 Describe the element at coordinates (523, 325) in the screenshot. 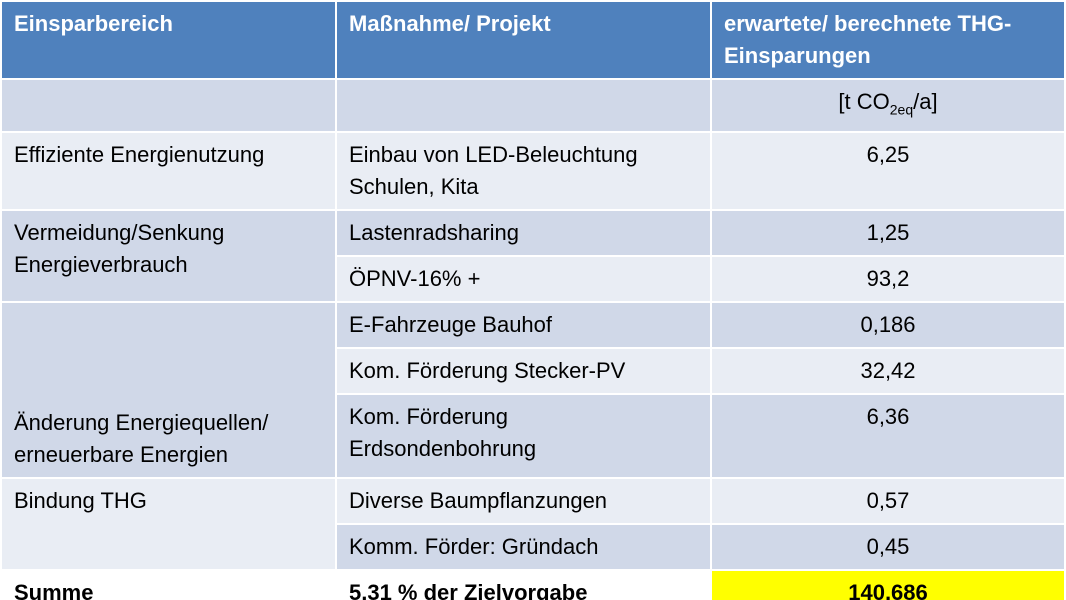

I see `measure-cell: E-Fahrzeuge Bauhof` at that location.